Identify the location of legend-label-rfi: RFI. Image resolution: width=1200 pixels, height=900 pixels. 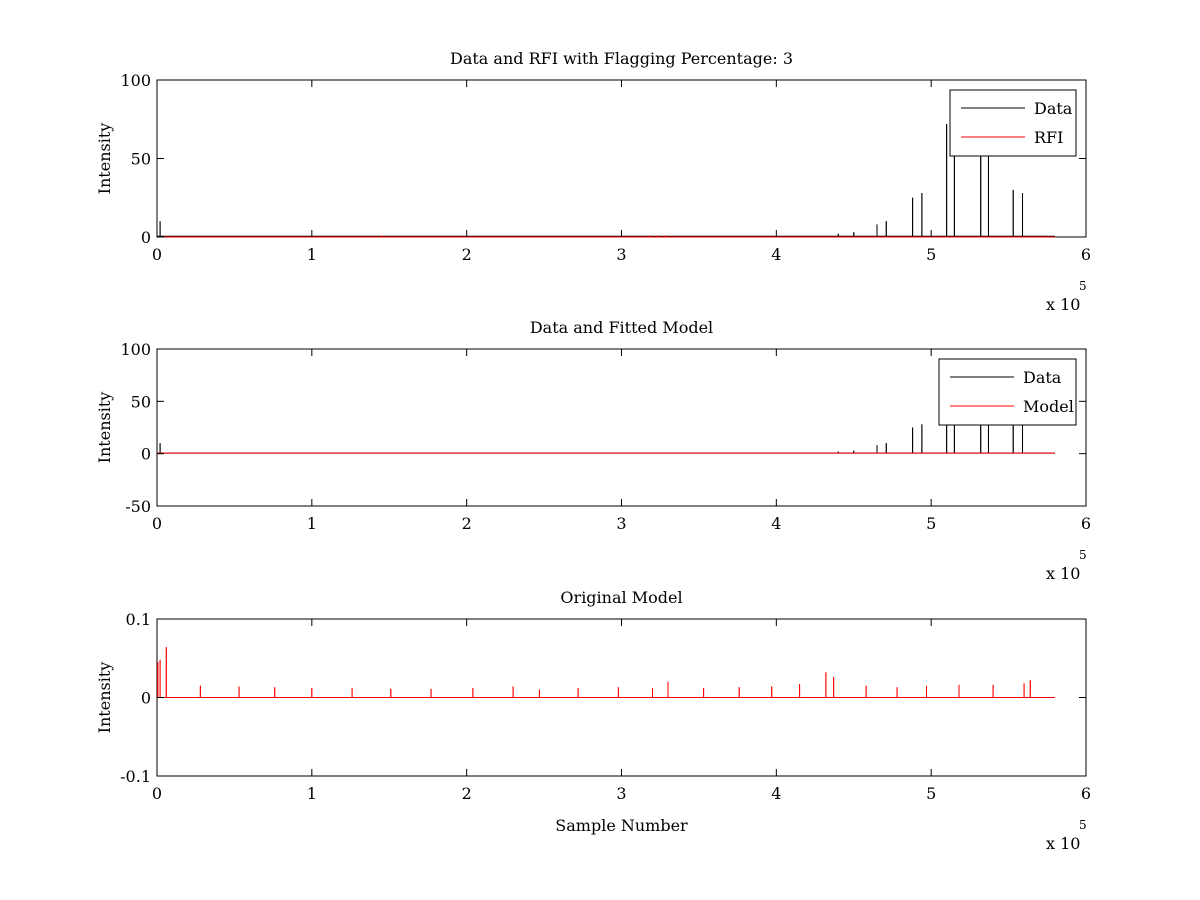
(1048, 137).